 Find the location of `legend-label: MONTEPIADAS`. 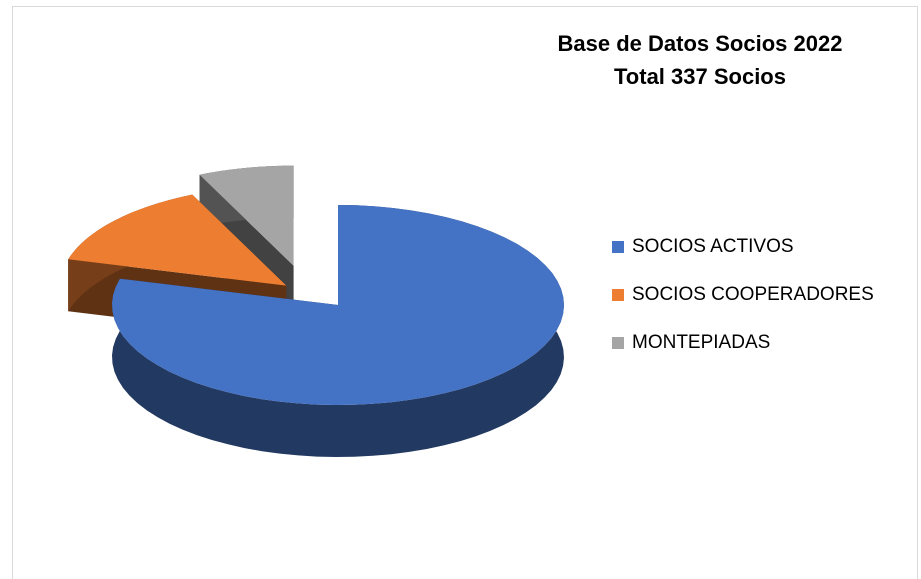

legend-label: MONTEPIADAS is located at coordinates (701, 342).